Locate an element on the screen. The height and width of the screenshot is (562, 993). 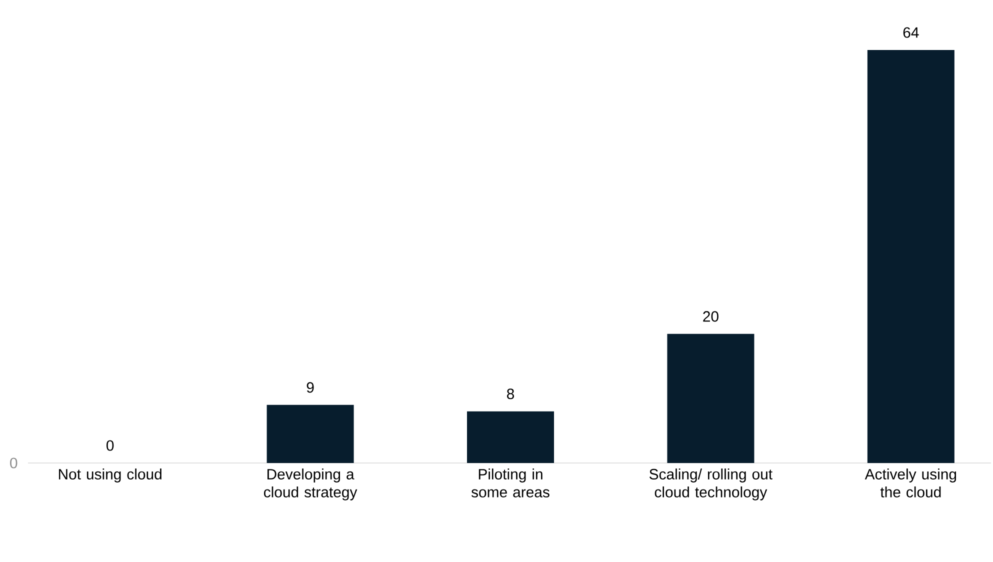
x-tick-label: Developing a cloud strategy is located at coordinates (311, 484).